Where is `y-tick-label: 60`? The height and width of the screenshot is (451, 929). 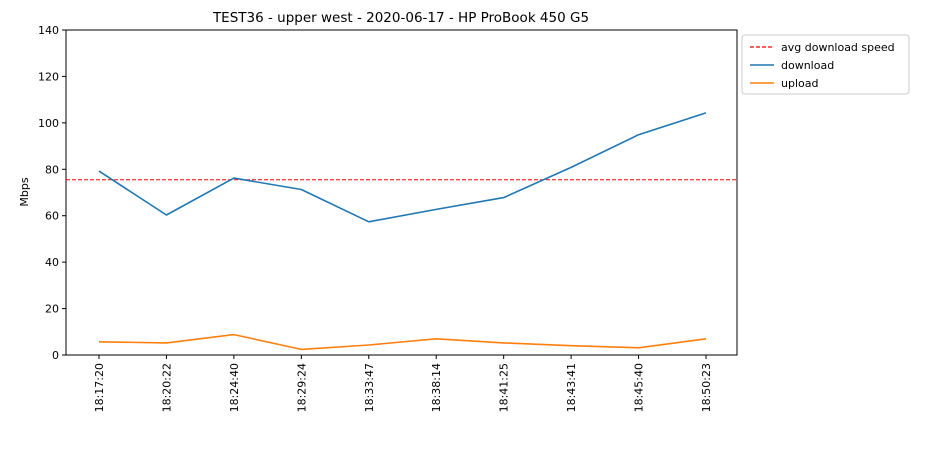
y-tick-label: 60 is located at coordinates (52, 216).